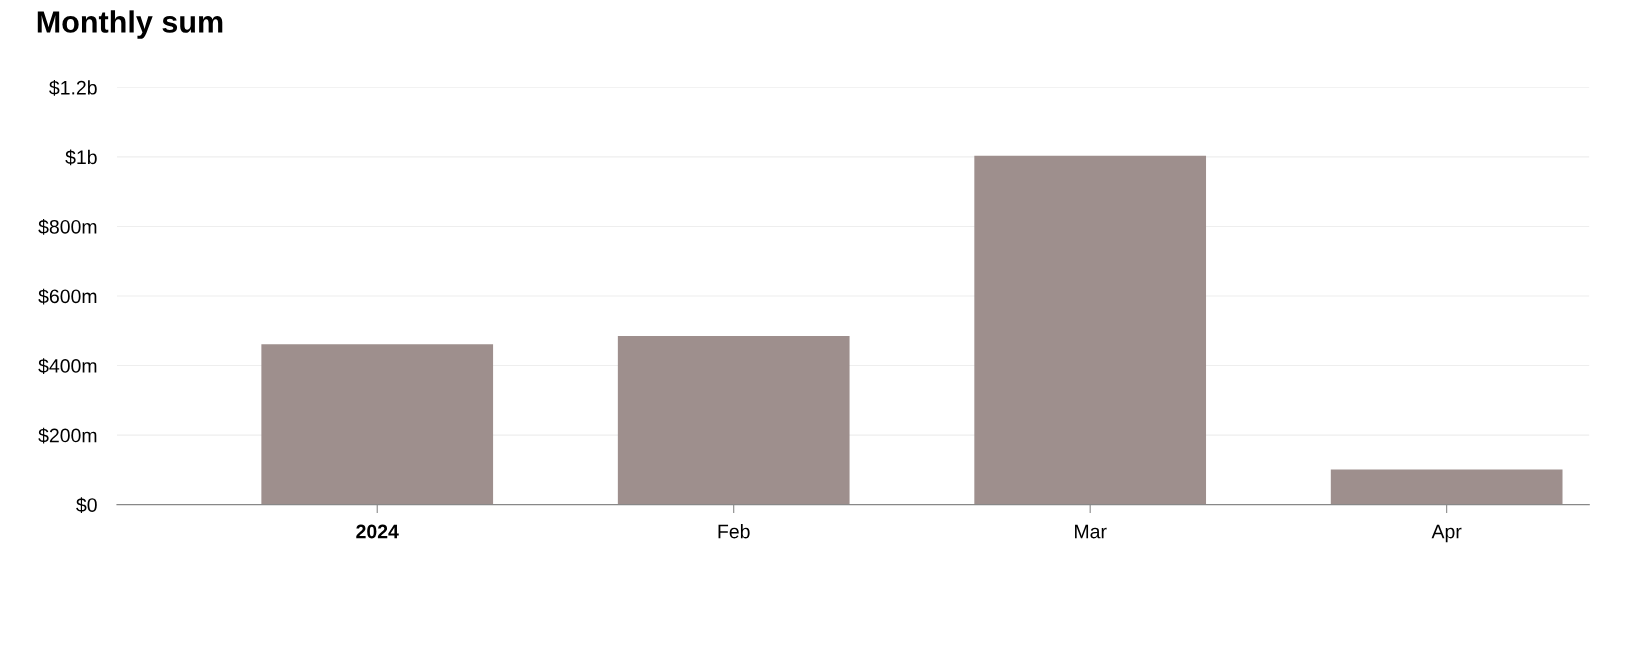 The image size is (1625, 647). What do you see at coordinates (1091, 531) in the screenshot?
I see `x-tick-label: Mar` at bounding box center [1091, 531].